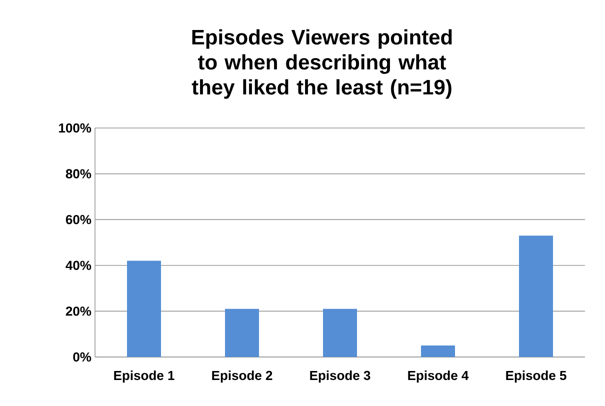 This screenshot has height=406, width=605. I want to click on x-tick-label: Episode 2, so click(242, 376).